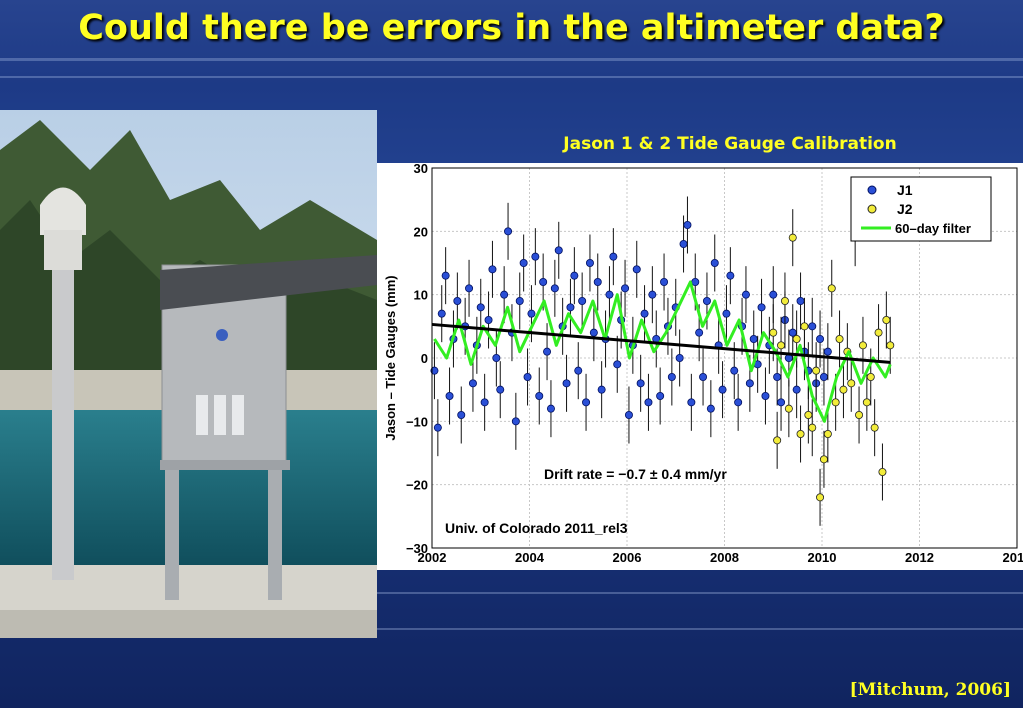 This screenshot has width=1023, height=708. I want to click on y-tick-label: 10, so click(421, 295).